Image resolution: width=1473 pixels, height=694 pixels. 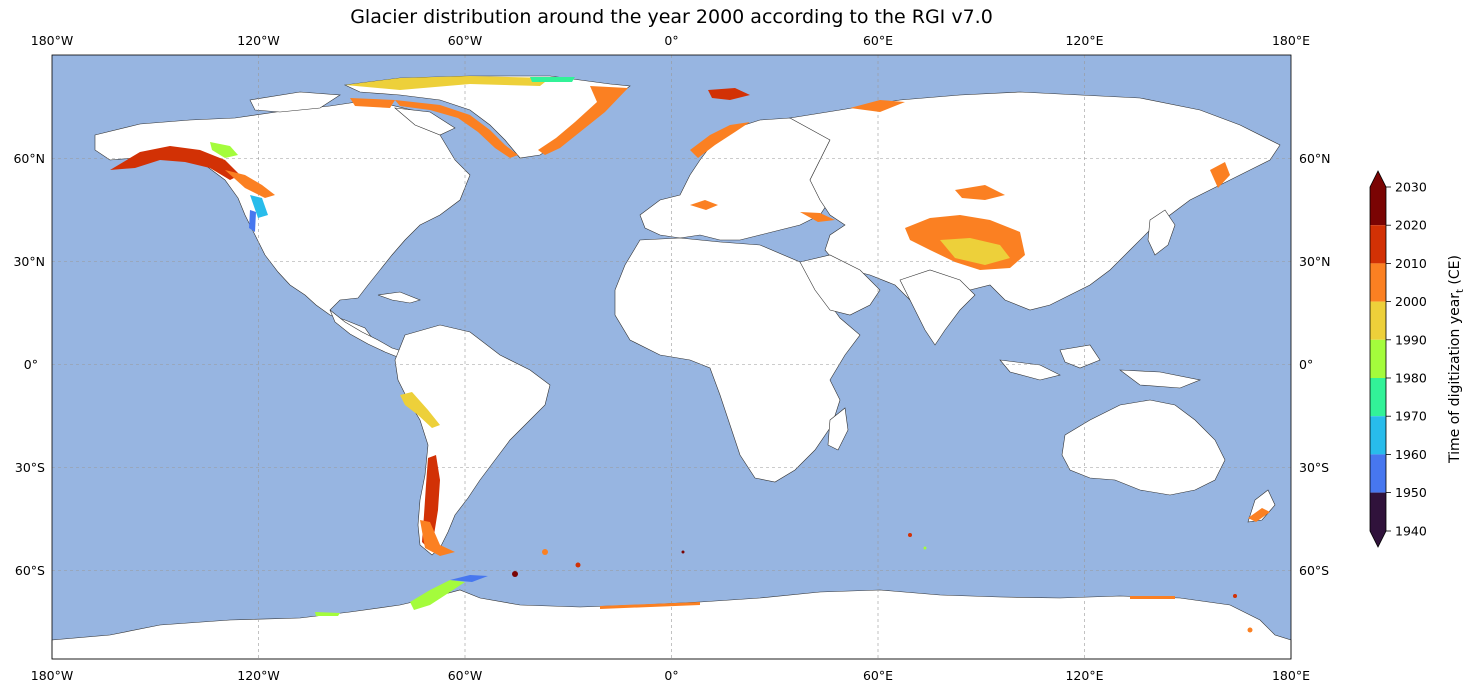 I want to click on glacier-scandinavia, so click(x=720, y=140).